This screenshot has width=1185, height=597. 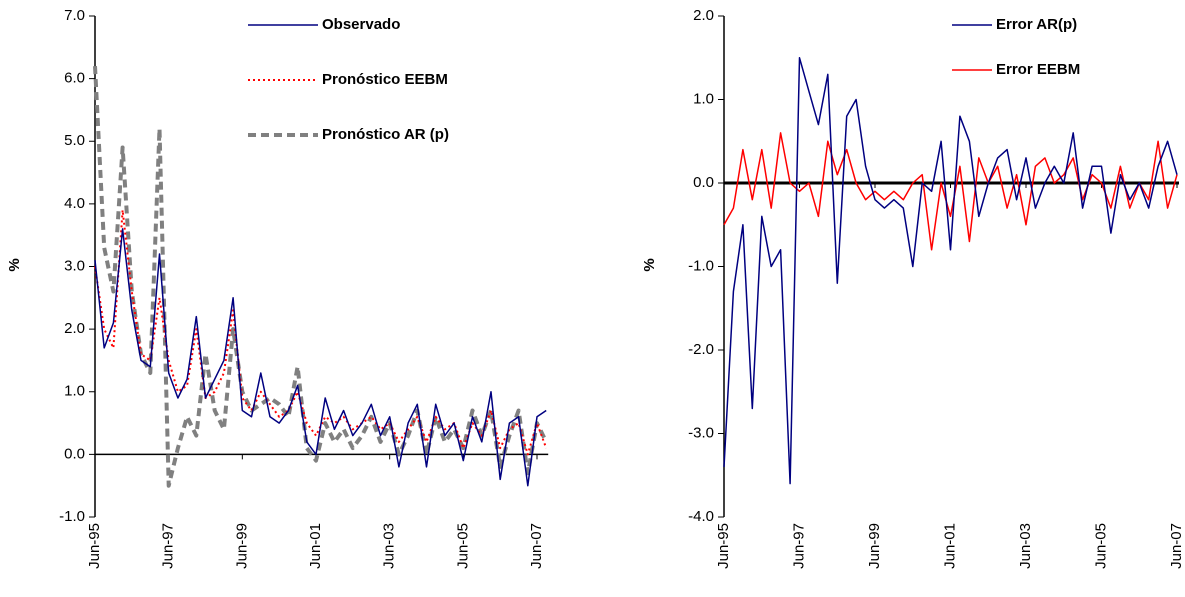 What do you see at coordinates (74, 78) in the screenshot?
I see `y-tick-label: 6.0` at bounding box center [74, 78].